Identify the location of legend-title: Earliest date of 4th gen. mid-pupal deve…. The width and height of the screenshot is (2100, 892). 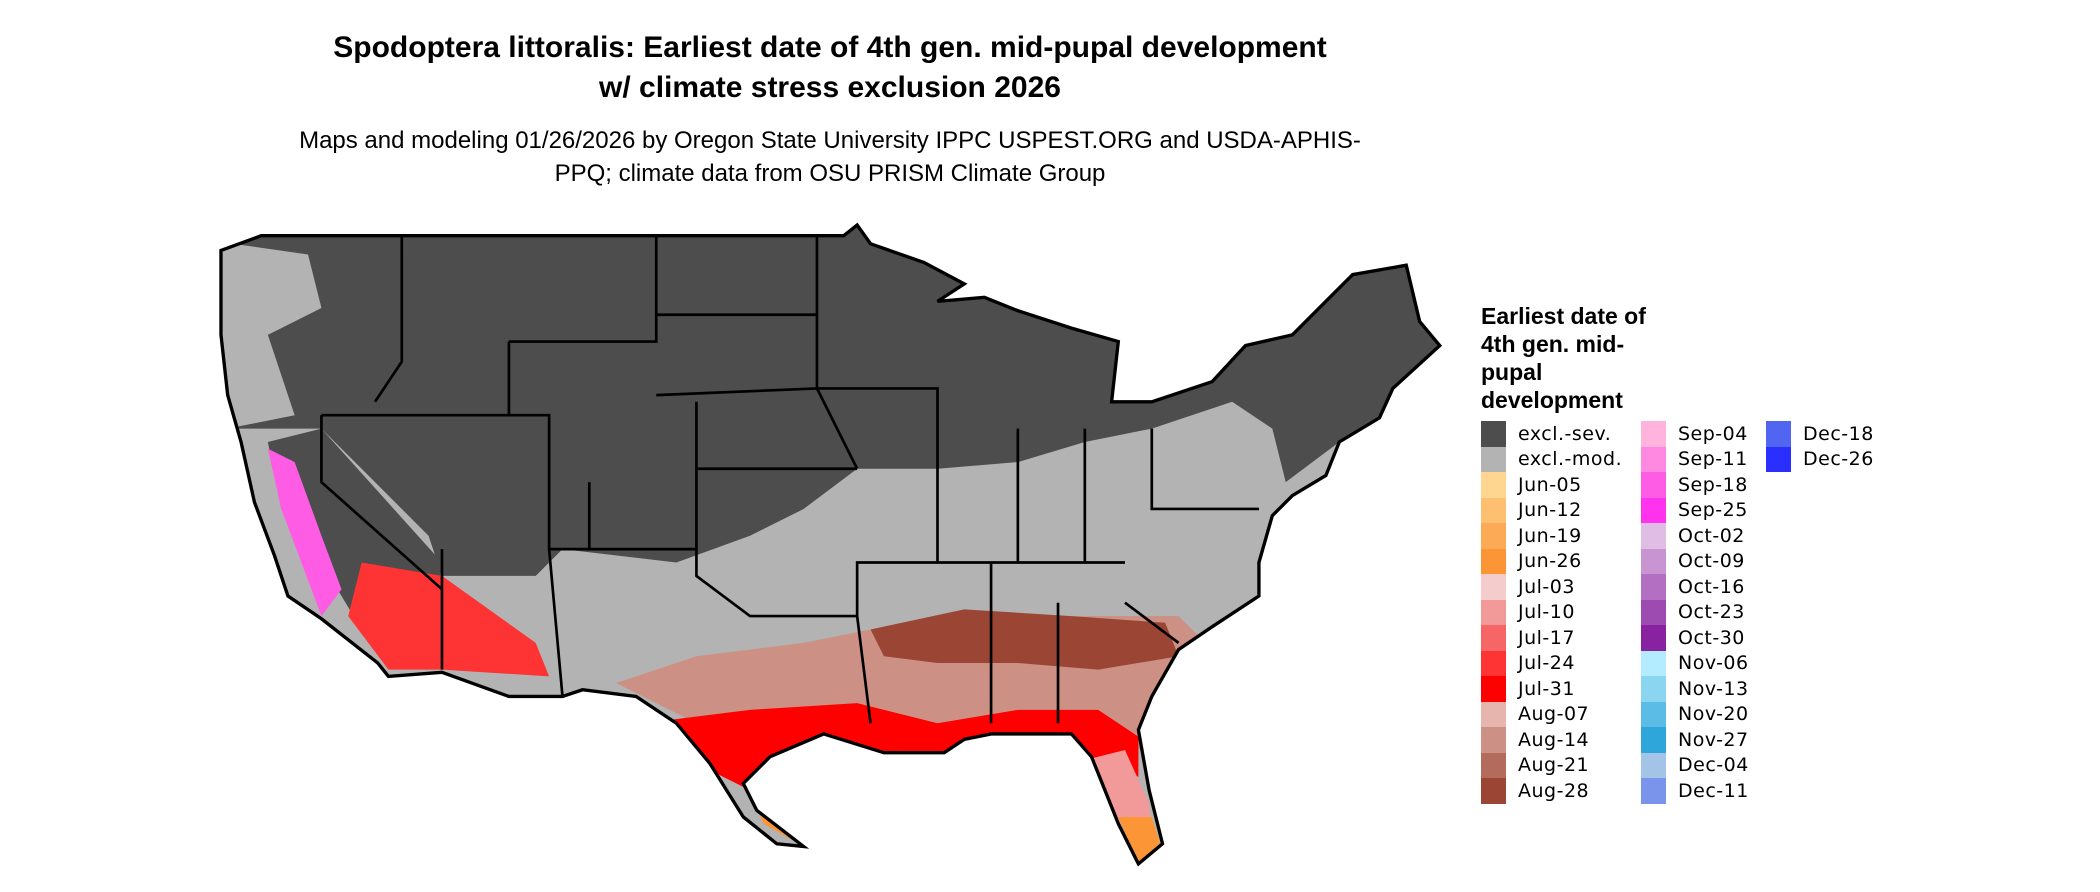
(1566, 358).